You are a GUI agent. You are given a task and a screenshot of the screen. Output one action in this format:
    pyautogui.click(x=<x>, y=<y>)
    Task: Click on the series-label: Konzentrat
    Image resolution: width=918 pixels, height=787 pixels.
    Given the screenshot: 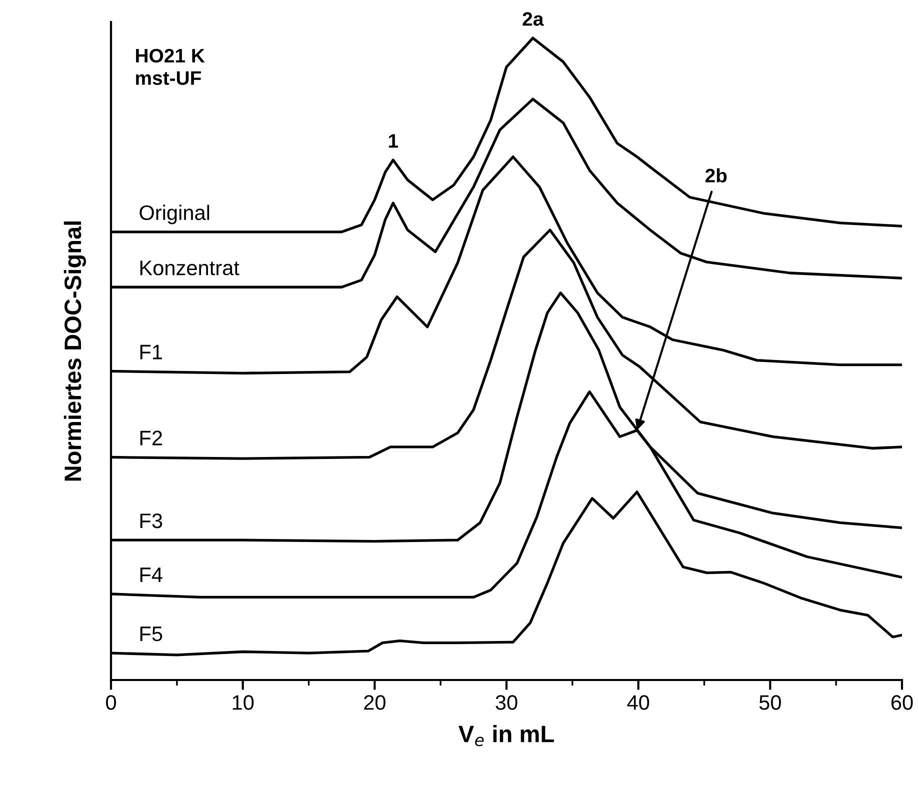 What is the action you would take?
    pyautogui.click(x=190, y=268)
    